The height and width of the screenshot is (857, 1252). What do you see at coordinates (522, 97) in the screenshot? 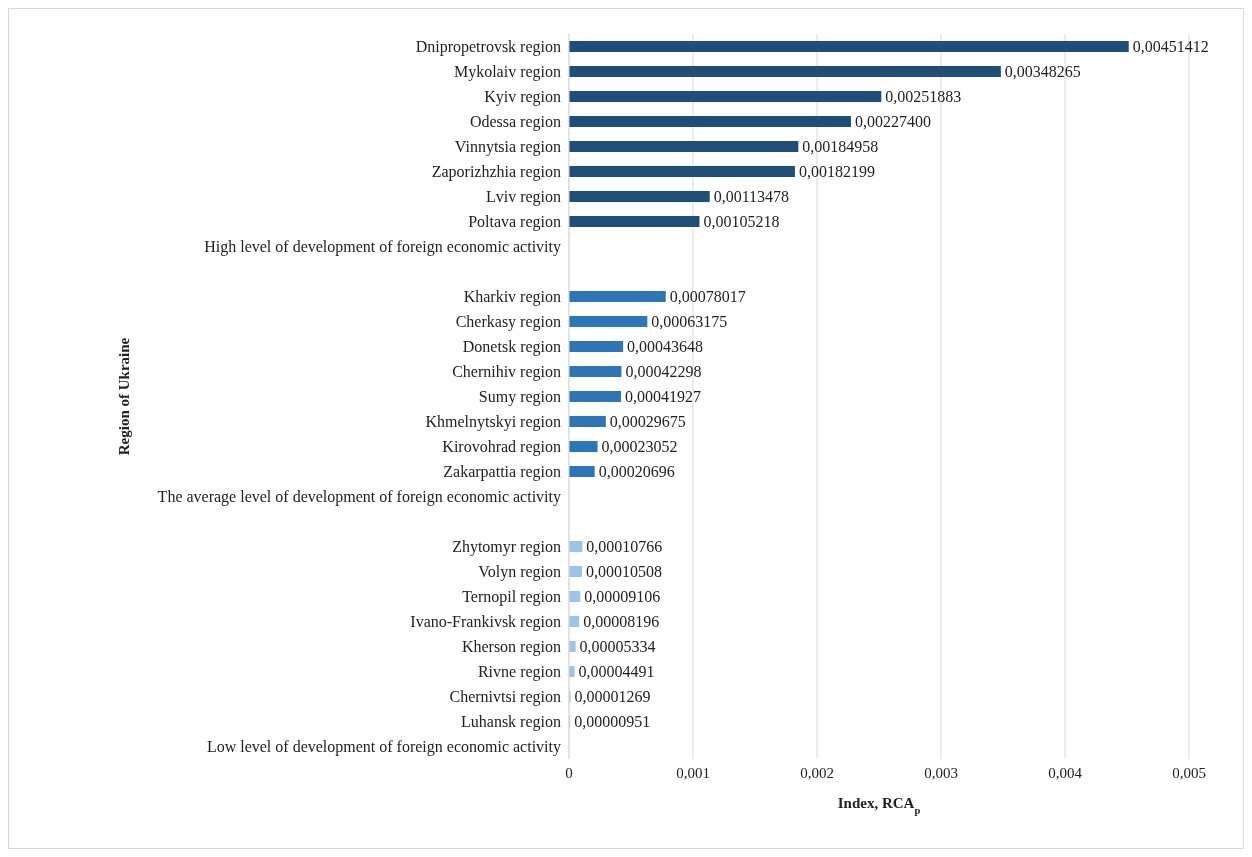
I see `y-tick-label: Kyiv region` at bounding box center [522, 97].